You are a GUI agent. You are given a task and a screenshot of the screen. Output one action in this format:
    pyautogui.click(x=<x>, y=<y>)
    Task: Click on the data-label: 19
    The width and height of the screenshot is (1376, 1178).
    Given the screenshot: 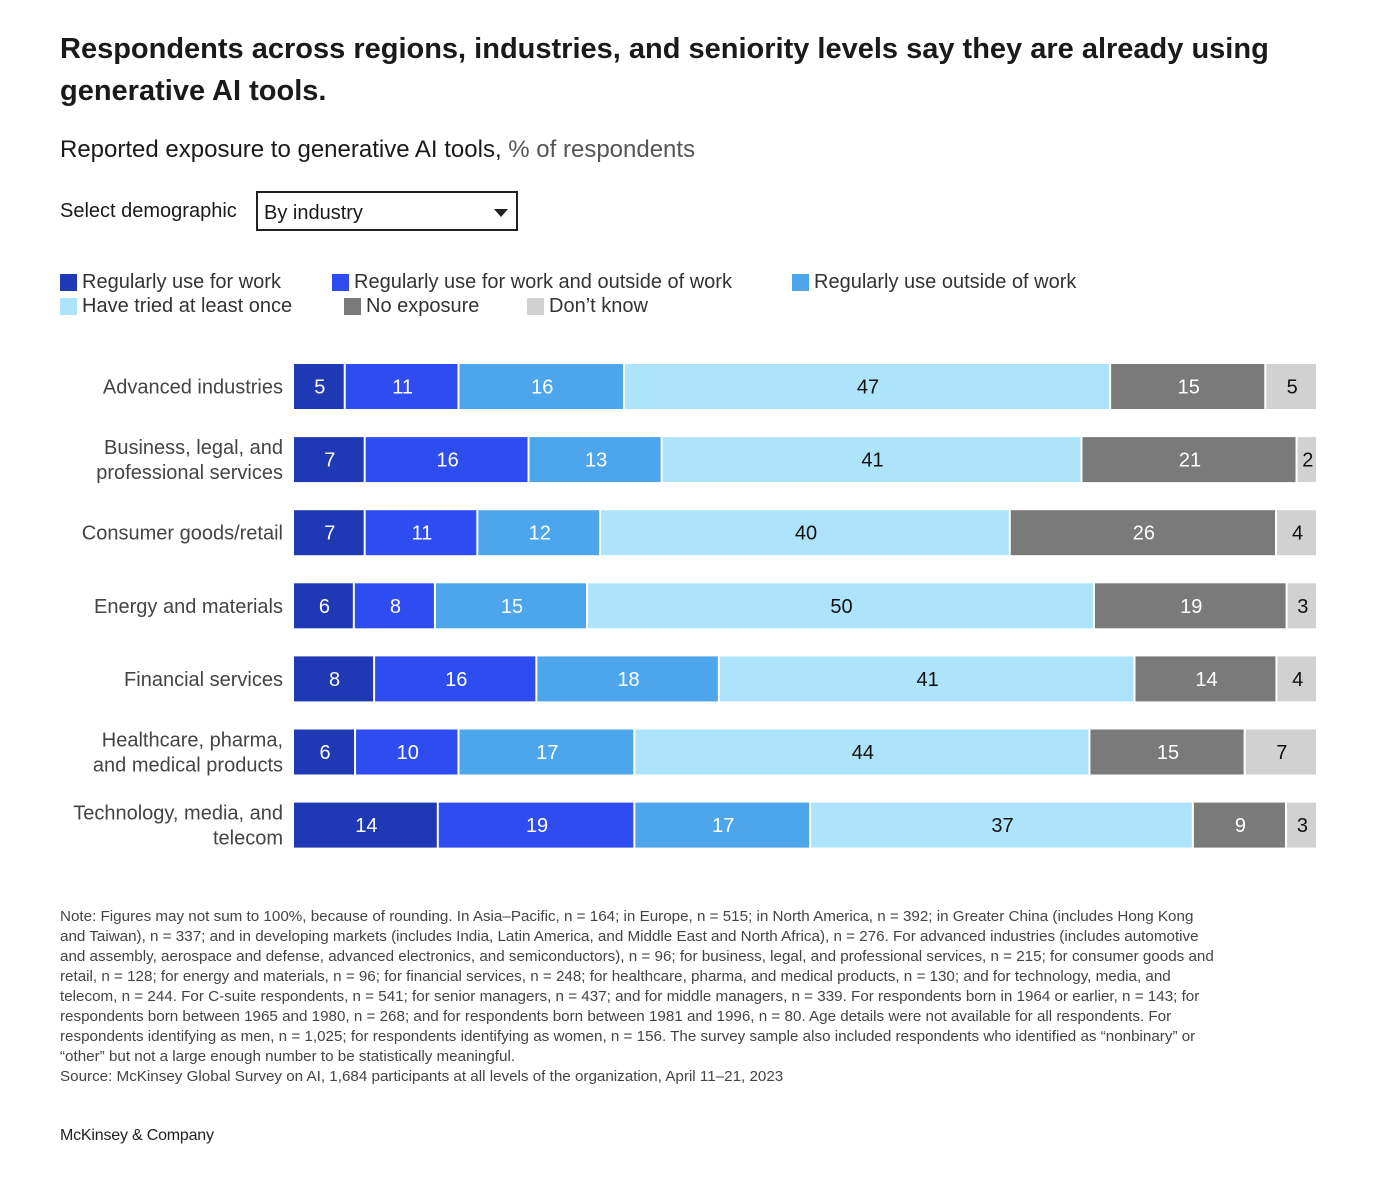 What is the action you would take?
    pyautogui.click(x=1191, y=607)
    